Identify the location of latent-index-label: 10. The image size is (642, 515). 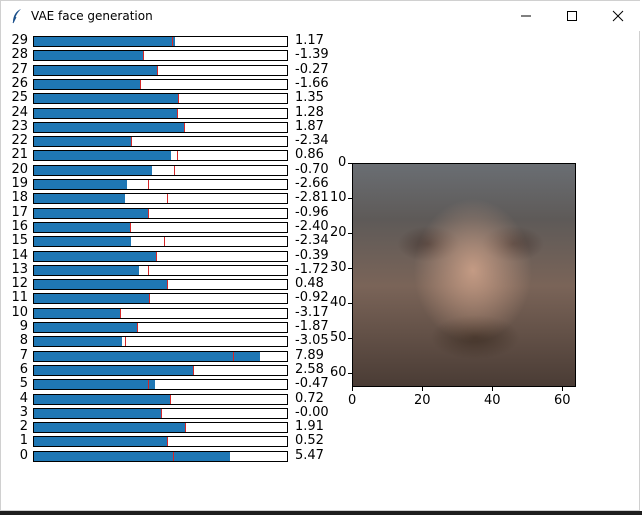
(19, 312).